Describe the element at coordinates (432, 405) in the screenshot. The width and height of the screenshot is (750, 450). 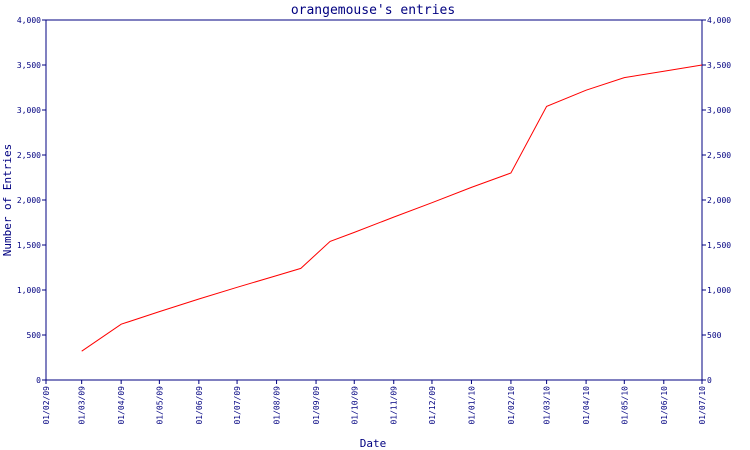
I see `x-tick-label: 01/12/09` at that location.